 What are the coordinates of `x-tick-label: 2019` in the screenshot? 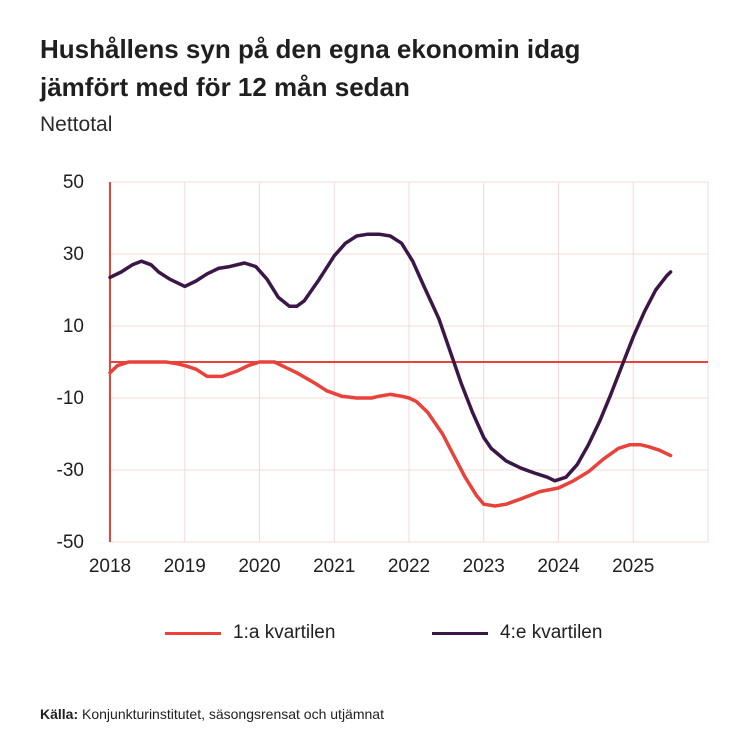 It's located at (185, 566).